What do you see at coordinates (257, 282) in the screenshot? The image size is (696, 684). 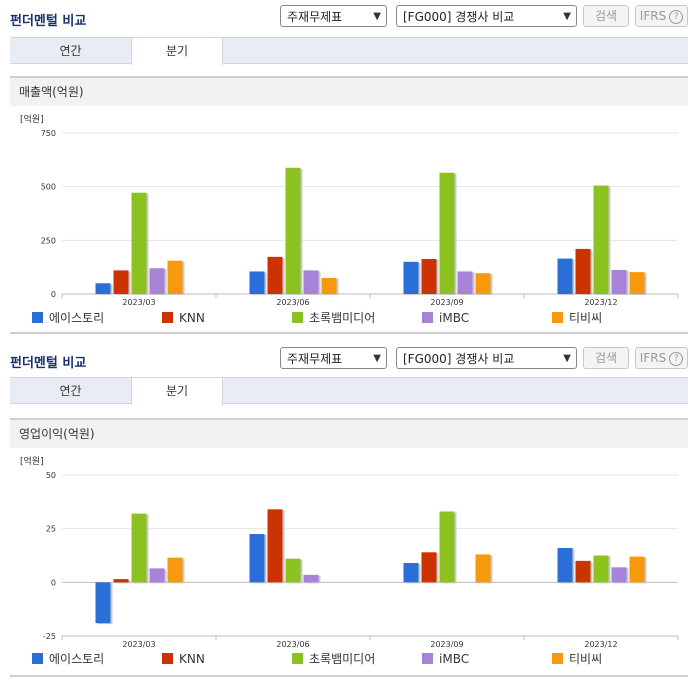 I see `bar-에이스토리-2023-06` at bounding box center [257, 282].